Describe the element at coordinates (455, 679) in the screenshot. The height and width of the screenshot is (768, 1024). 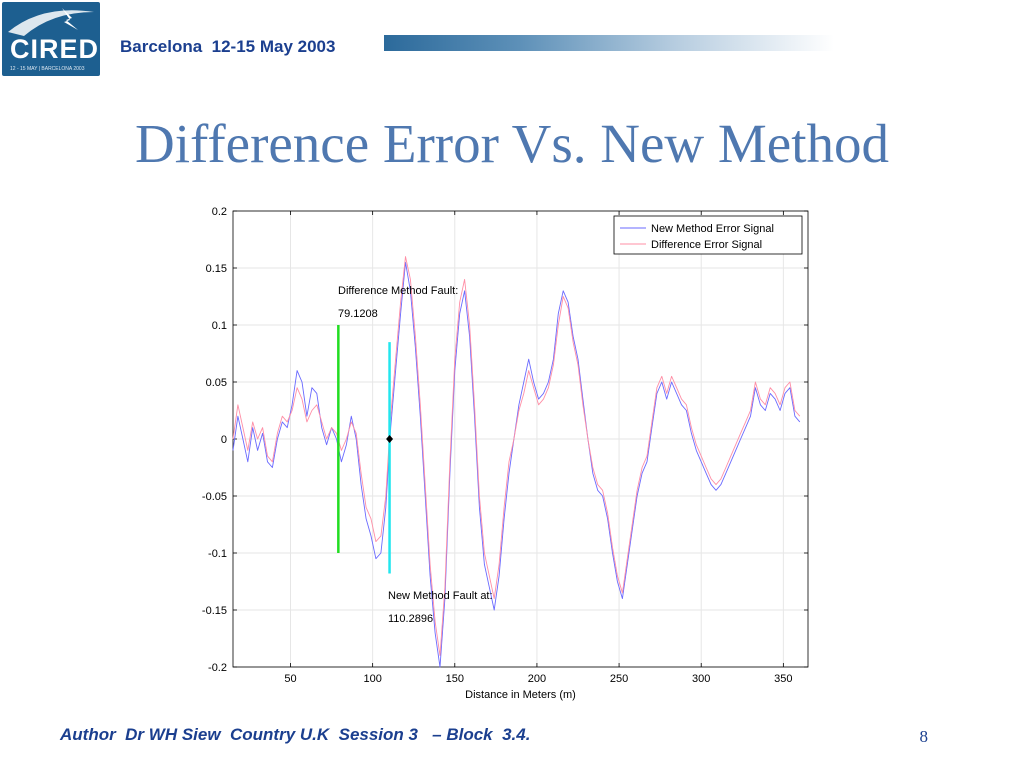
I see `x-tick-label: 150` at that location.